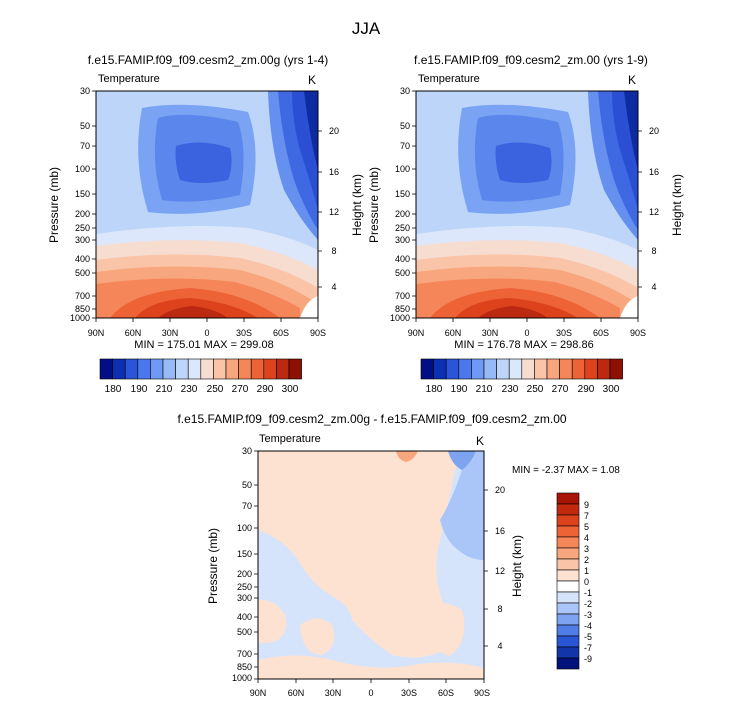 This screenshot has height=701, width=733. I want to click on y-tick-label: 400, so click(402, 259).